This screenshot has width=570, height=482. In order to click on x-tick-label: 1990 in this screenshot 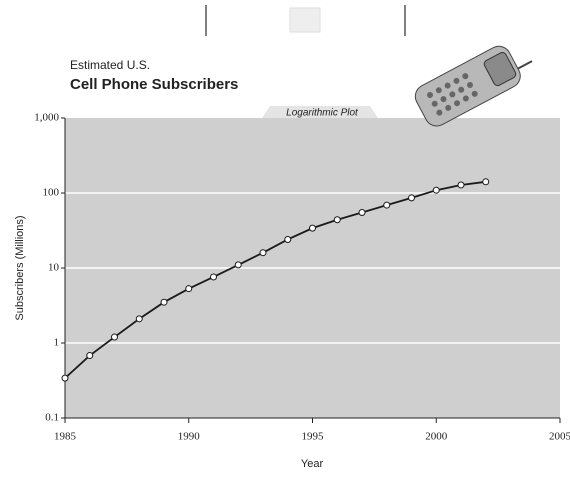, I will do `click(189, 437)`.